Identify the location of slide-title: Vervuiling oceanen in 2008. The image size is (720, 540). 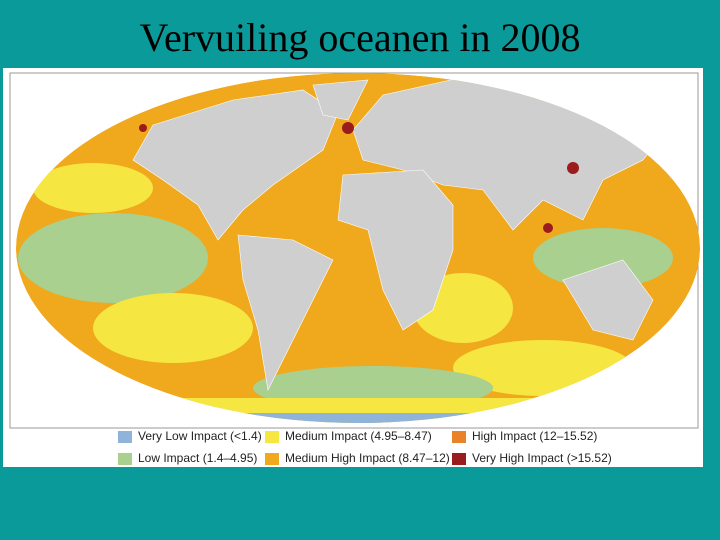
(360, 37).